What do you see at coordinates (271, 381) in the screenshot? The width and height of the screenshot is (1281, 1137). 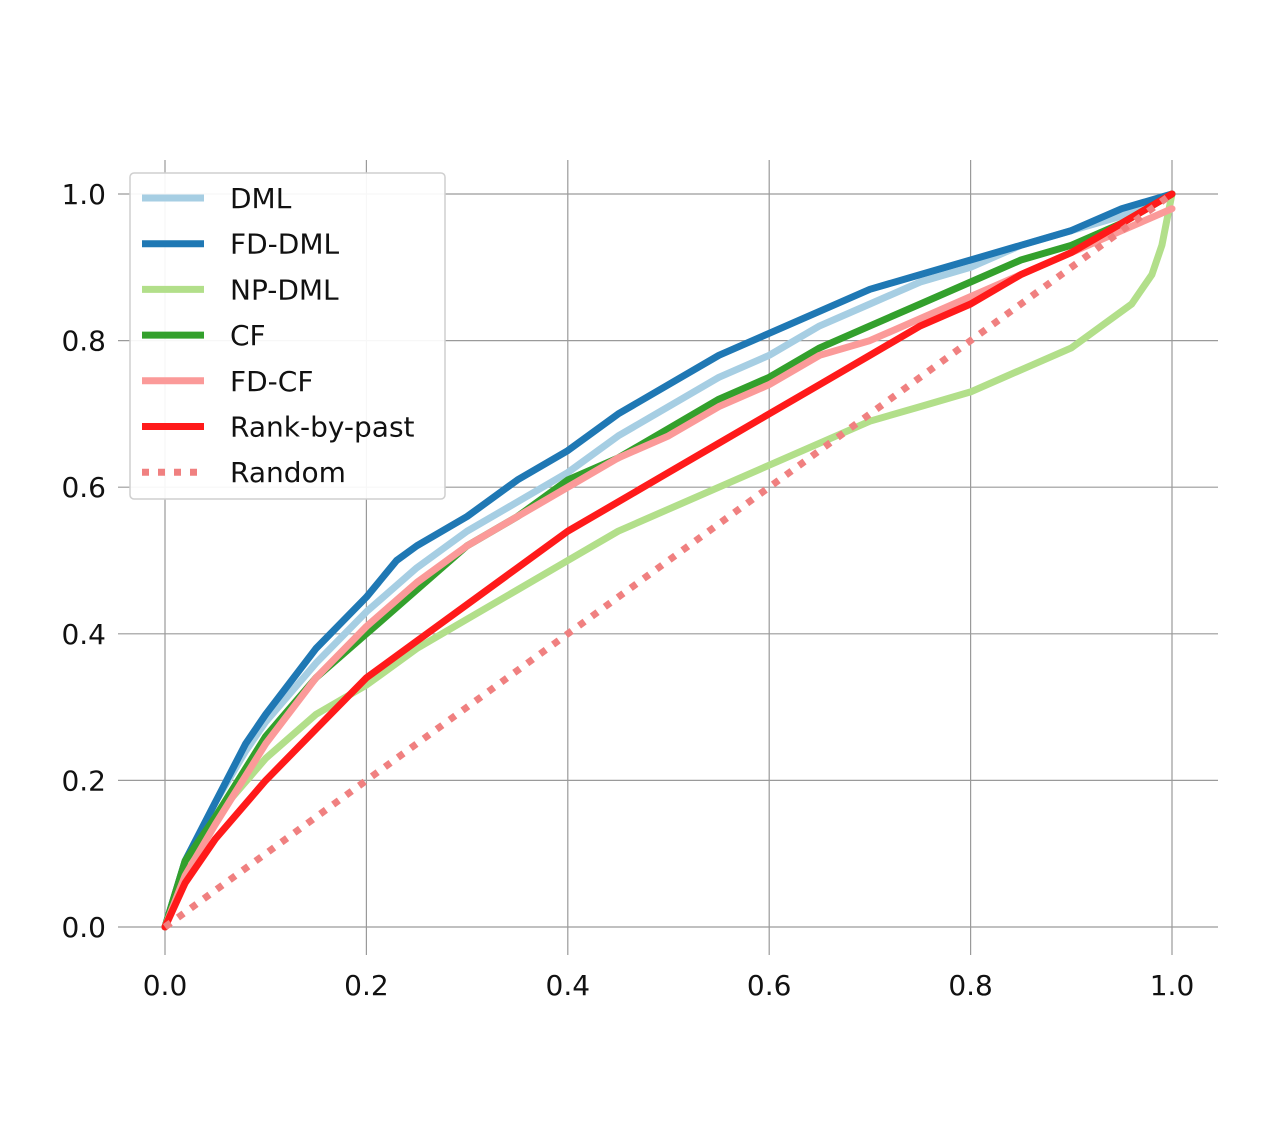 I see `legend-label-fd-cf: FD-CF` at bounding box center [271, 381].